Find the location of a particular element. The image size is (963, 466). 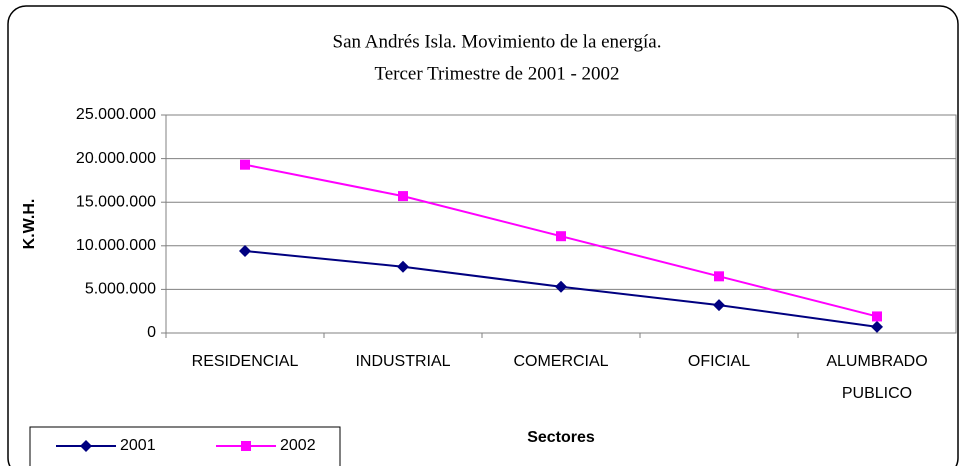

x-tick-label: OFICIAL is located at coordinates (719, 361).